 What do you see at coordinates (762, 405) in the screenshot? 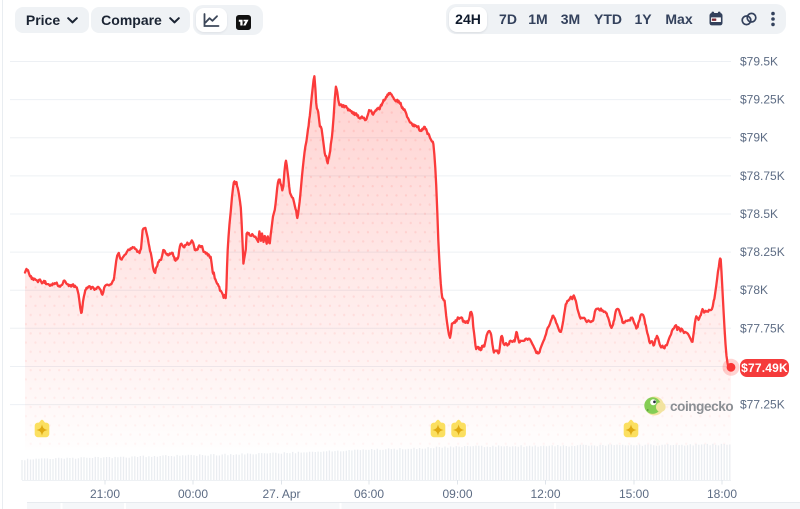
I see `svg-text: $77.25K` at bounding box center [762, 405].